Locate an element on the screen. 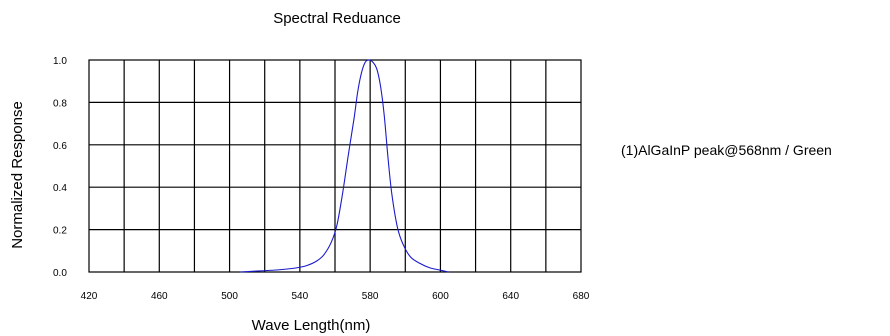 Image resolution: width=890 pixels, height=336 pixels. x-tick-label: 540 is located at coordinates (300, 296).